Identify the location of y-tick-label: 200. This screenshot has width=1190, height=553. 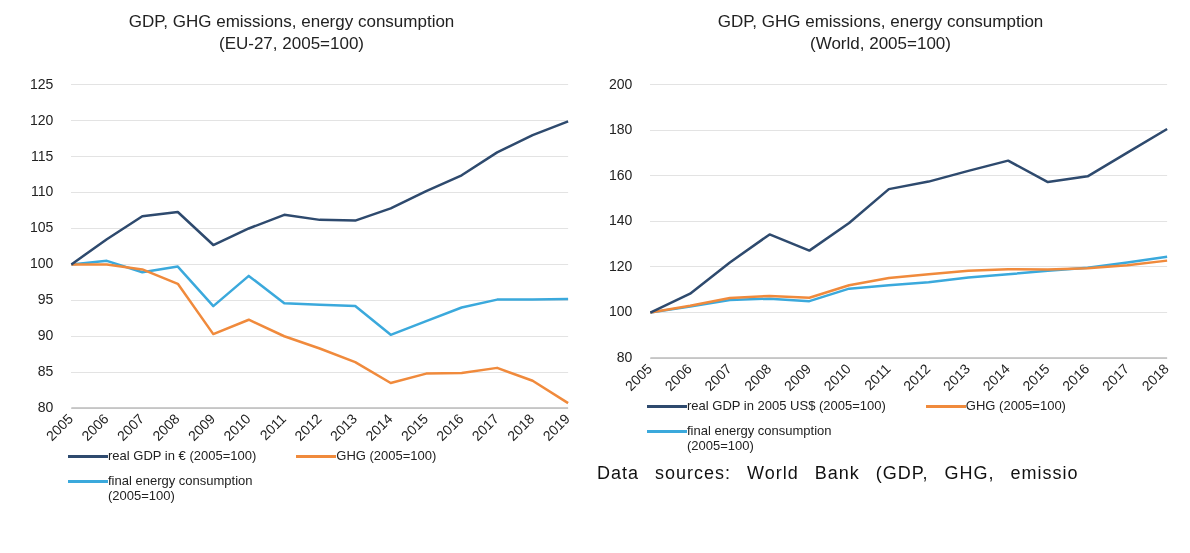
(621, 83).